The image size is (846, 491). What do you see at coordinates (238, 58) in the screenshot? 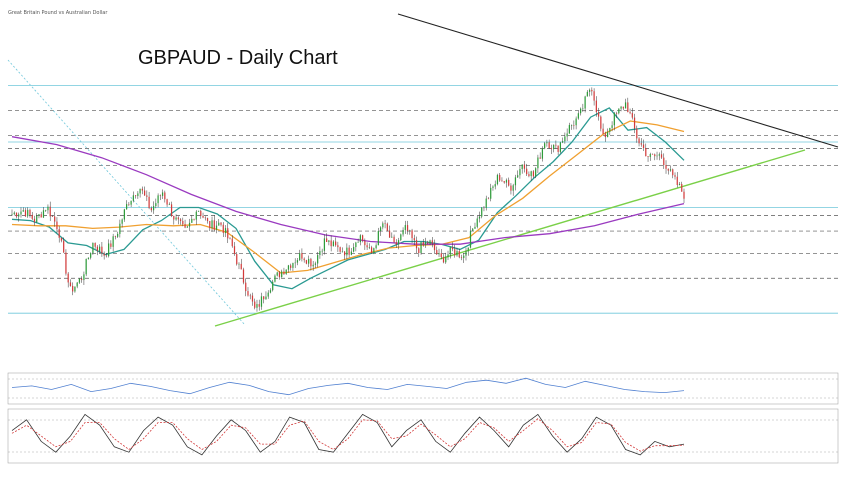
I see `chart-title: GBPAUD - Daily Chart` at bounding box center [238, 58].